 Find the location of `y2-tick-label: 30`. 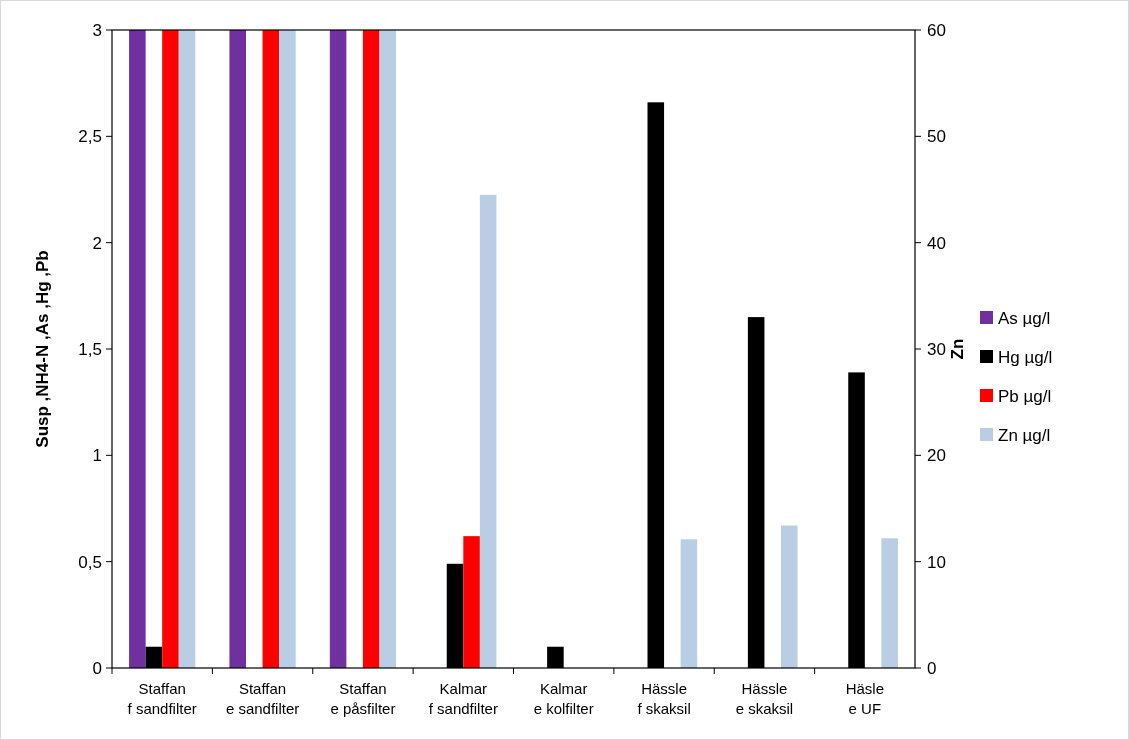

y2-tick-label: 30 is located at coordinates (936, 349).